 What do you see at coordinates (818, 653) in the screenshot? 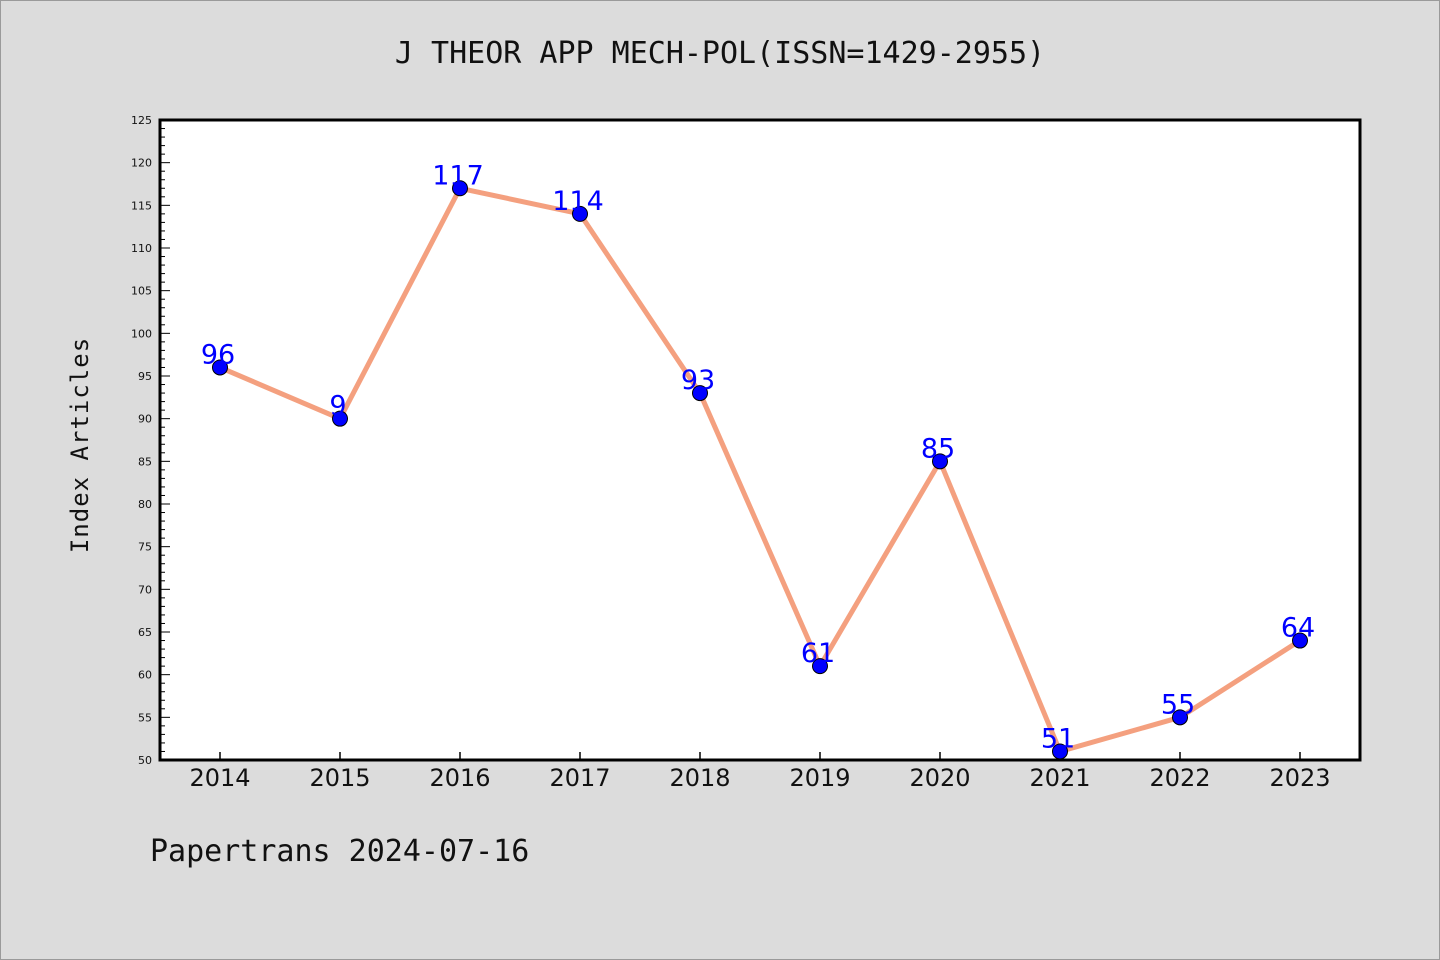
I see `data-label-2019: 61` at bounding box center [818, 653].